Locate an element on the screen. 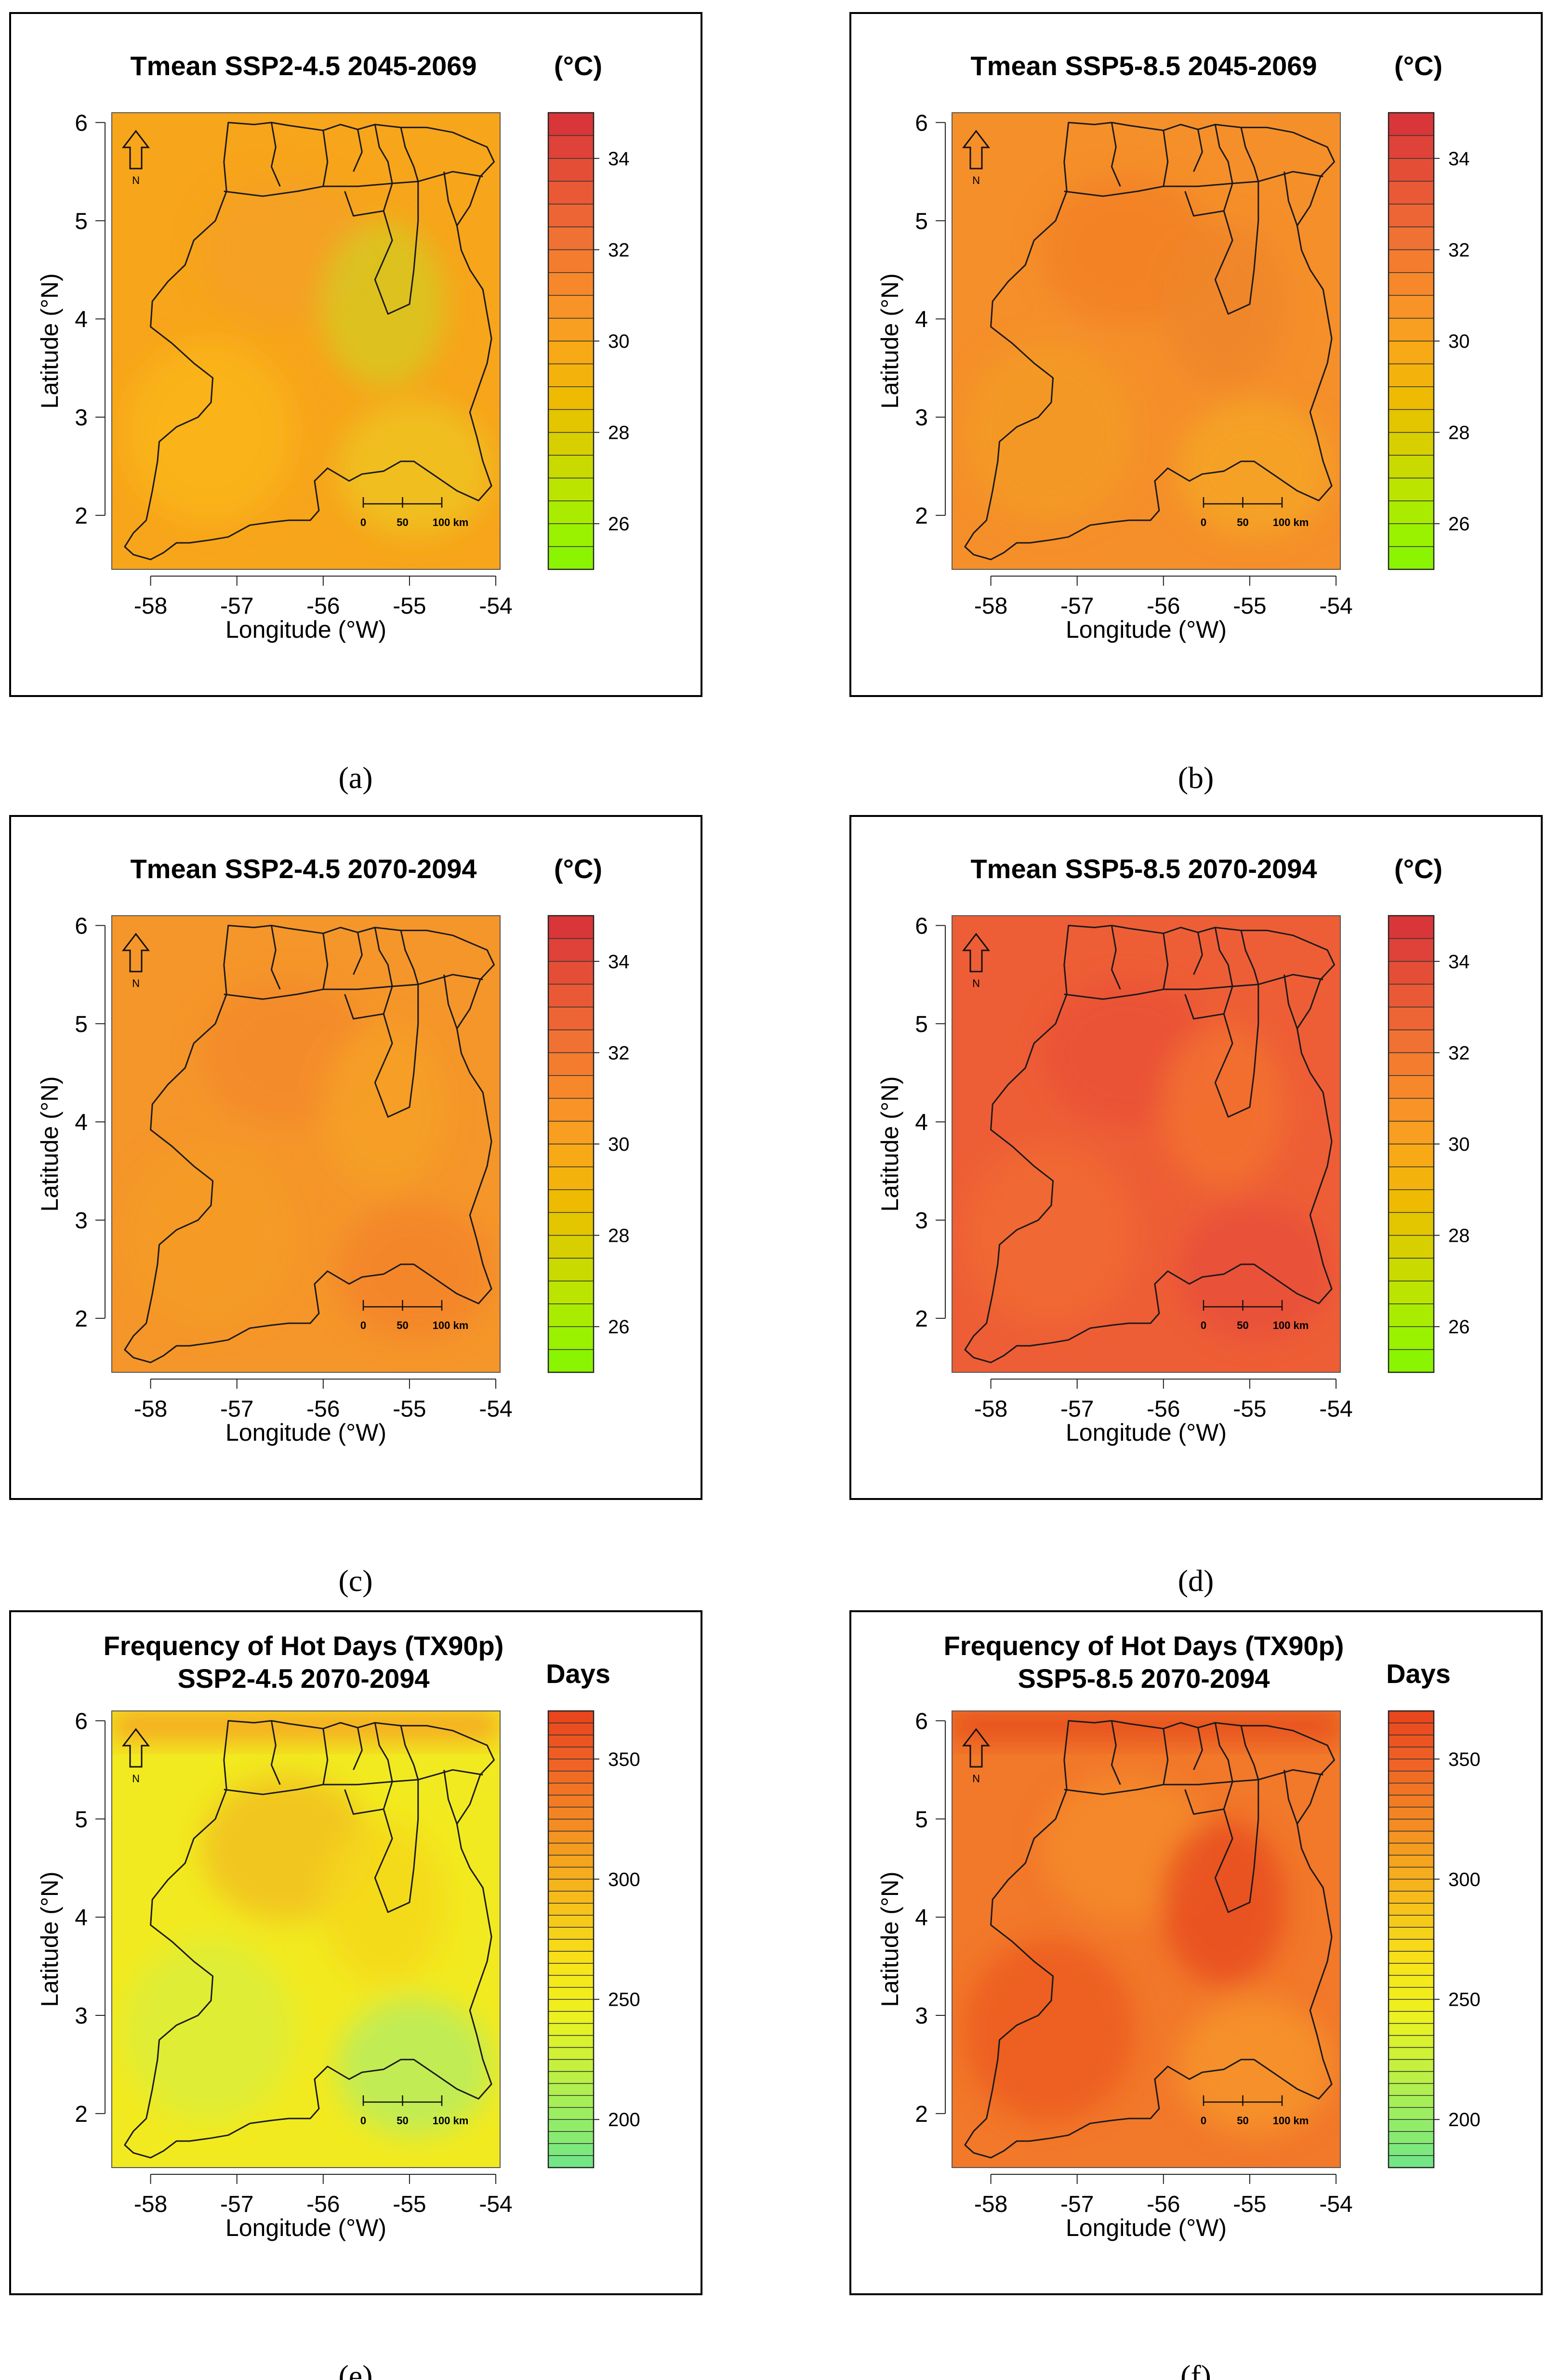  map-field is located at coordinates (1146, 1144).